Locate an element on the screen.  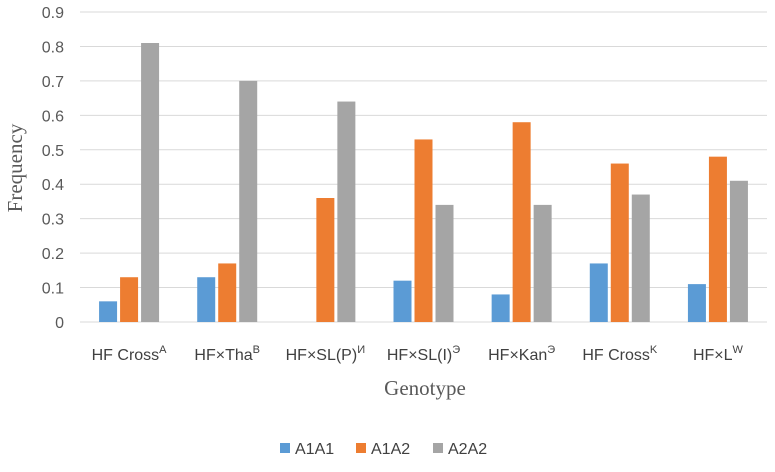
x-tick-label: HF×SL(P)И is located at coordinates (325, 354).